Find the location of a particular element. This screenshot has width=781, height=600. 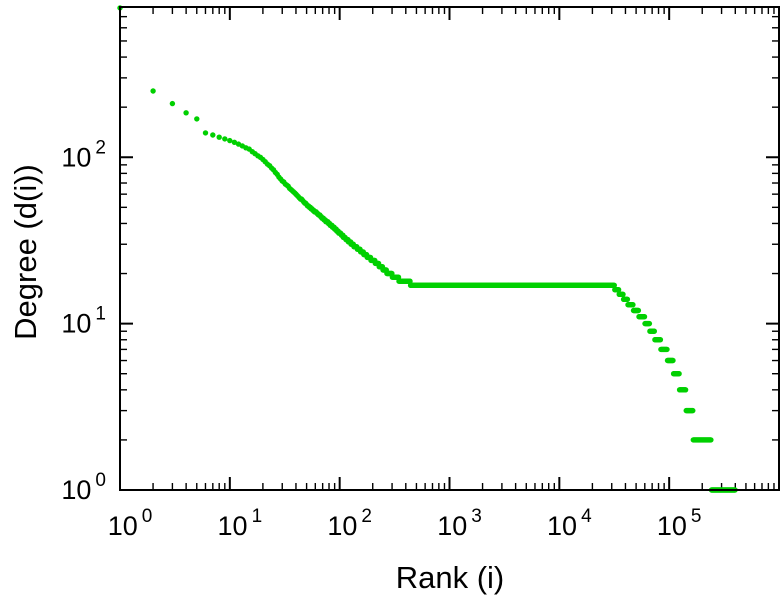

x-tick-label: 10 2 is located at coordinates (349, 523).